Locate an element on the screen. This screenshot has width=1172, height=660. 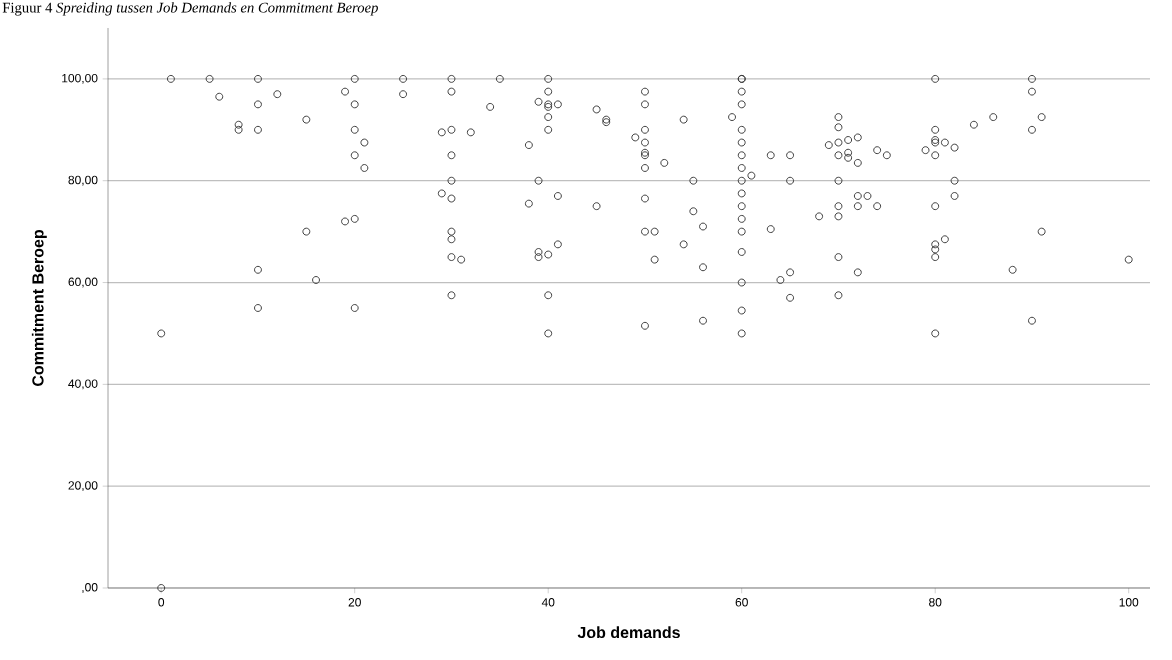
y-tick-label: 100,00 is located at coordinates (80, 78).